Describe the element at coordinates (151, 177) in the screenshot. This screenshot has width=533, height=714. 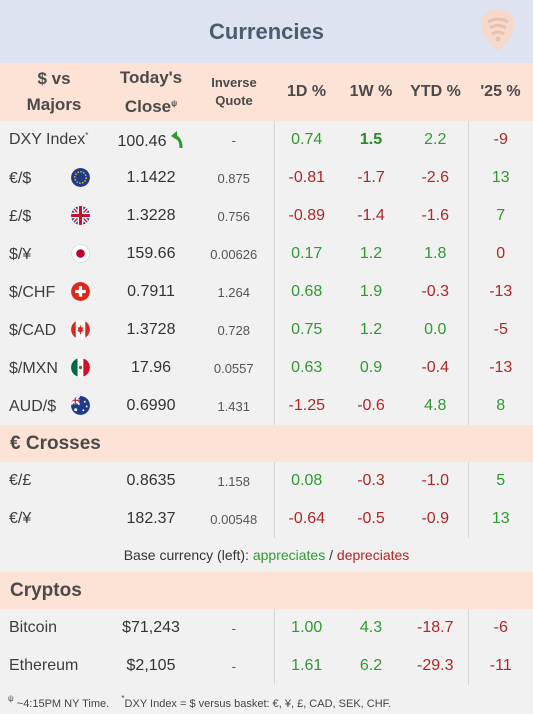
I see `close-value: 1.1422` at that location.